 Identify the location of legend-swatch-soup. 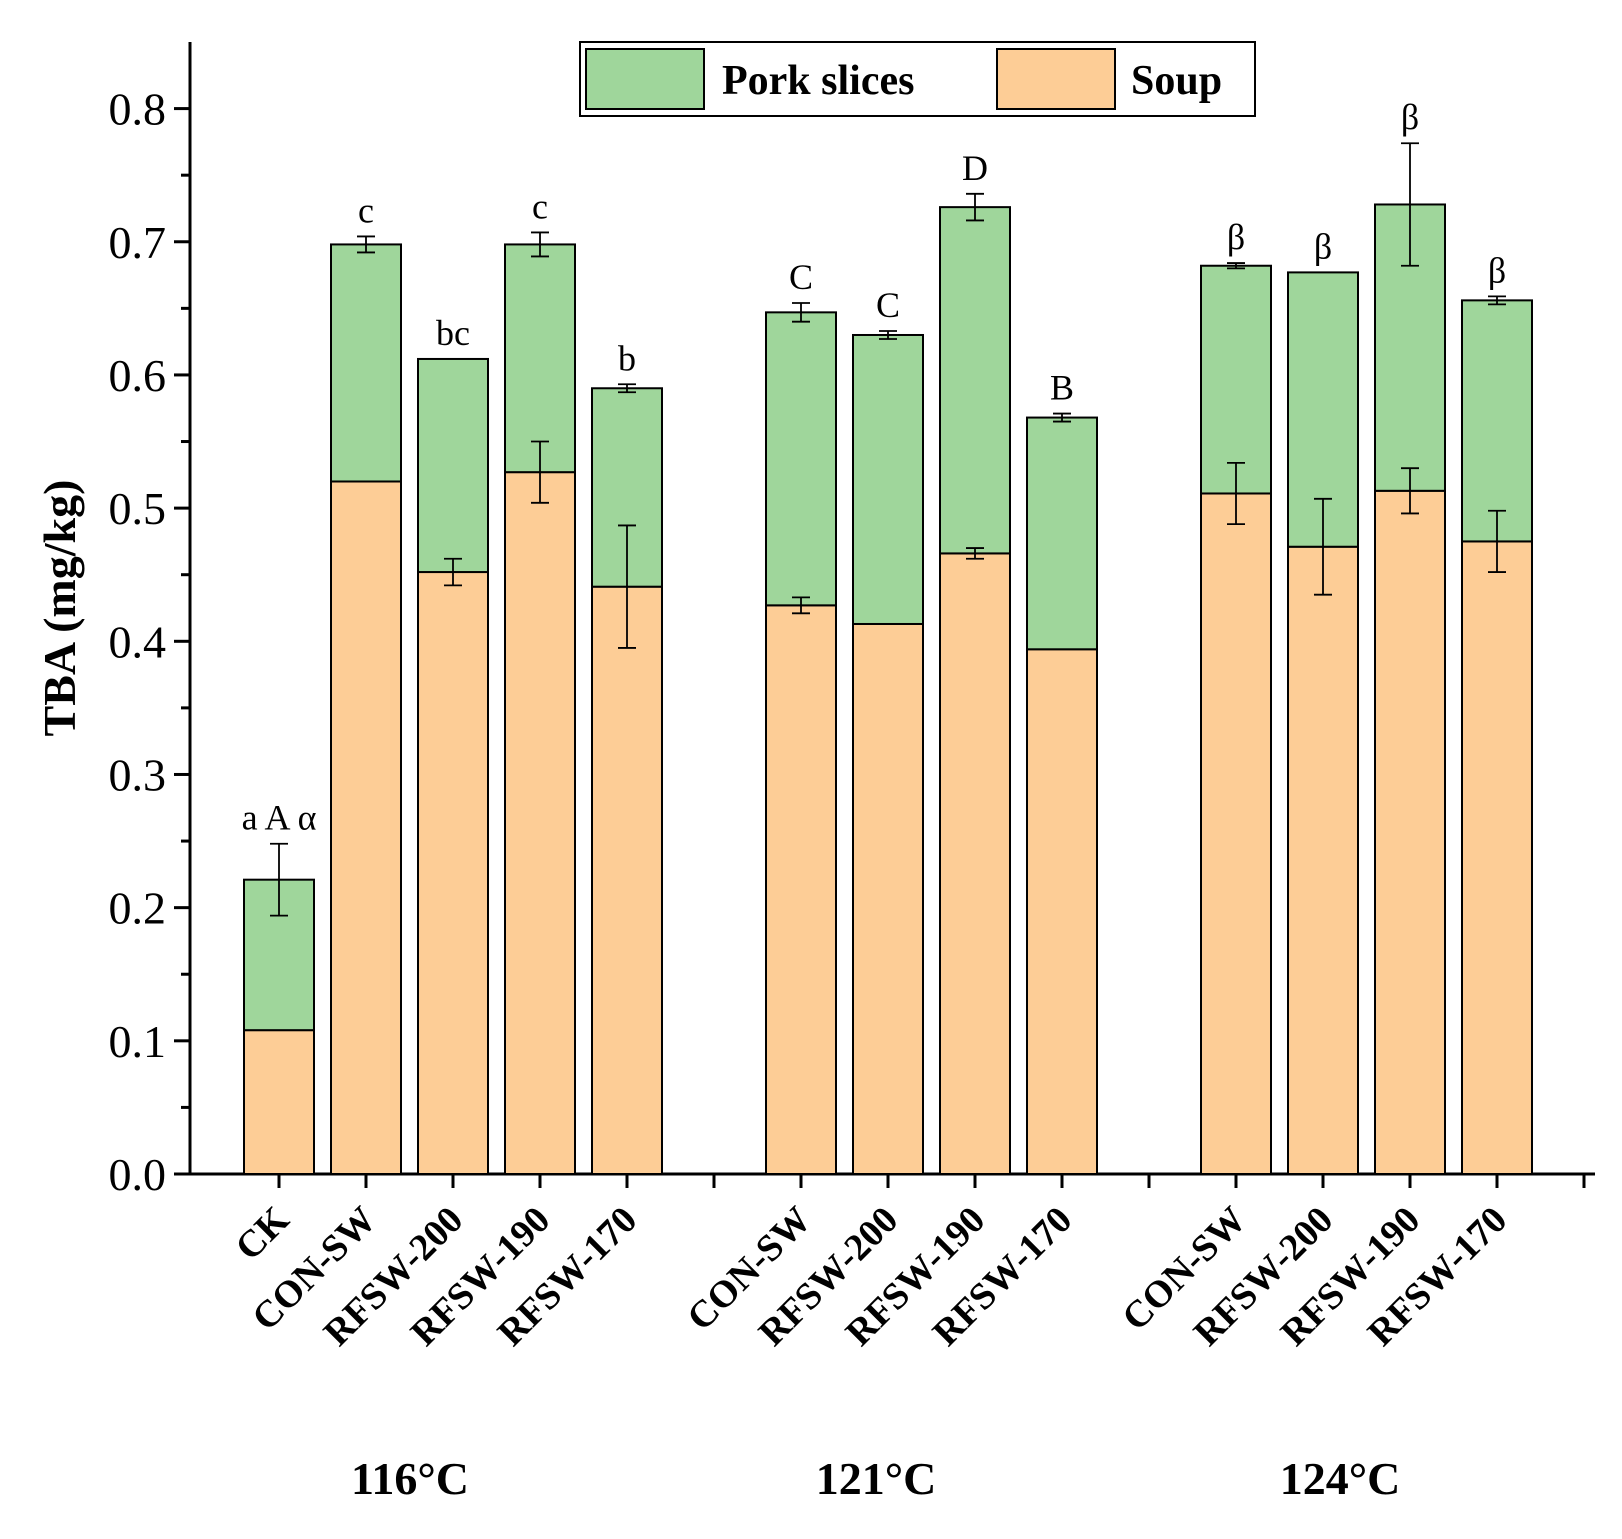
(1056, 79).